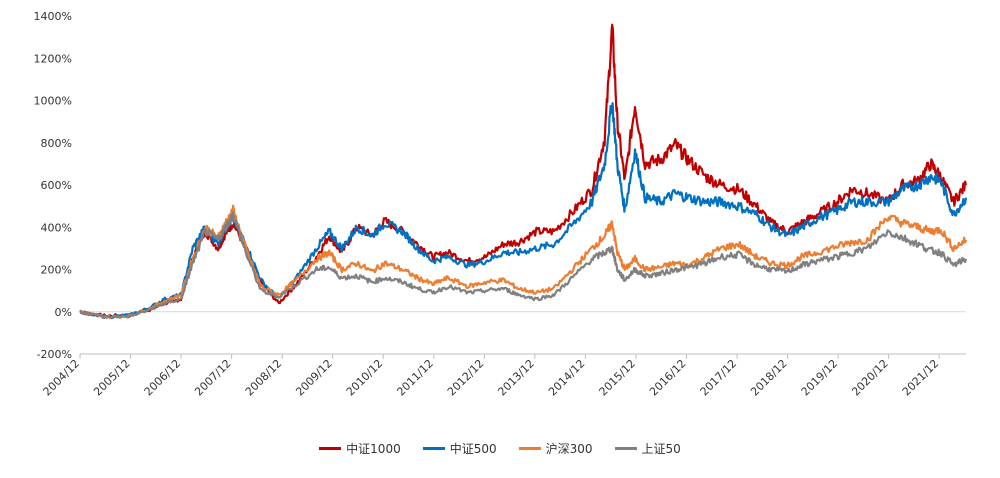  What do you see at coordinates (53, 58) in the screenshot?
I see `y-tick-label: 1200%` at bounding box center [53, 58].